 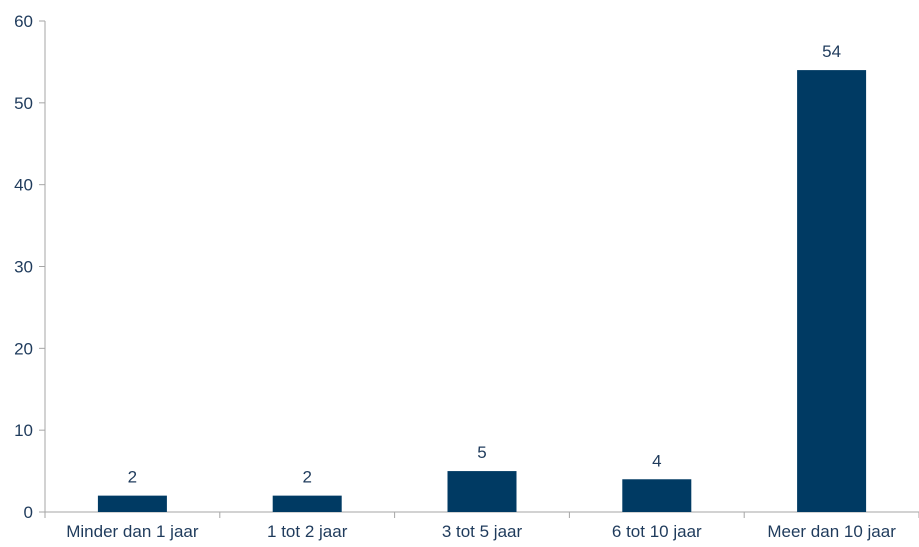 I want to click on x-category-label: Meer dan 10 jaar, so click(x=831, y=531).